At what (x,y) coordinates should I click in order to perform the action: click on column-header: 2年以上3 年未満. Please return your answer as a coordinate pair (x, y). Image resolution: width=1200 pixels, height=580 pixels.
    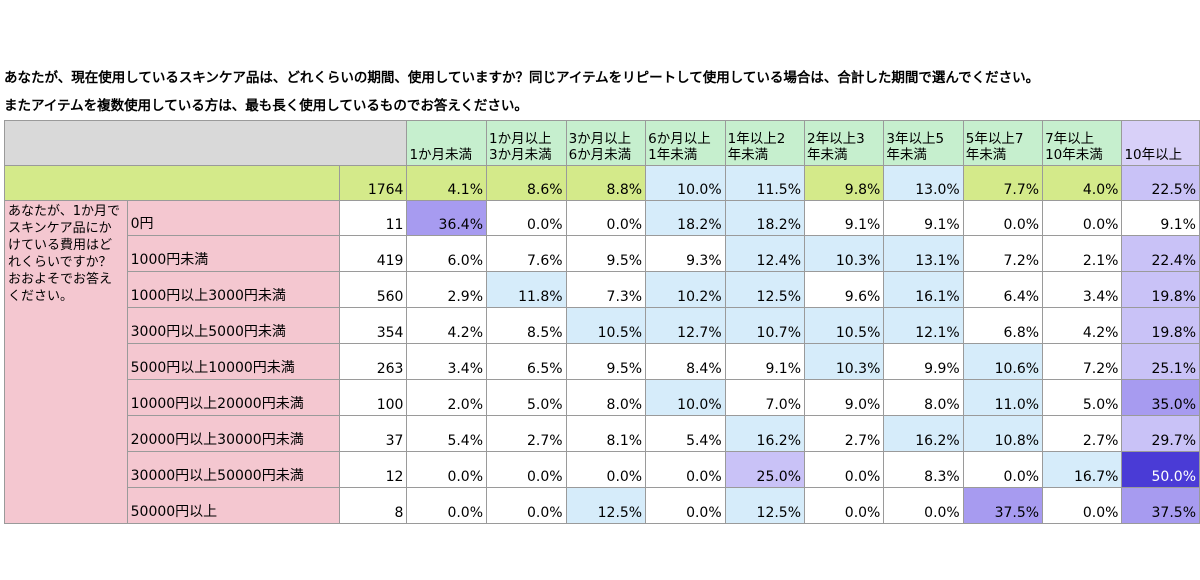
    Looking at the image, I should click on (844, 143).